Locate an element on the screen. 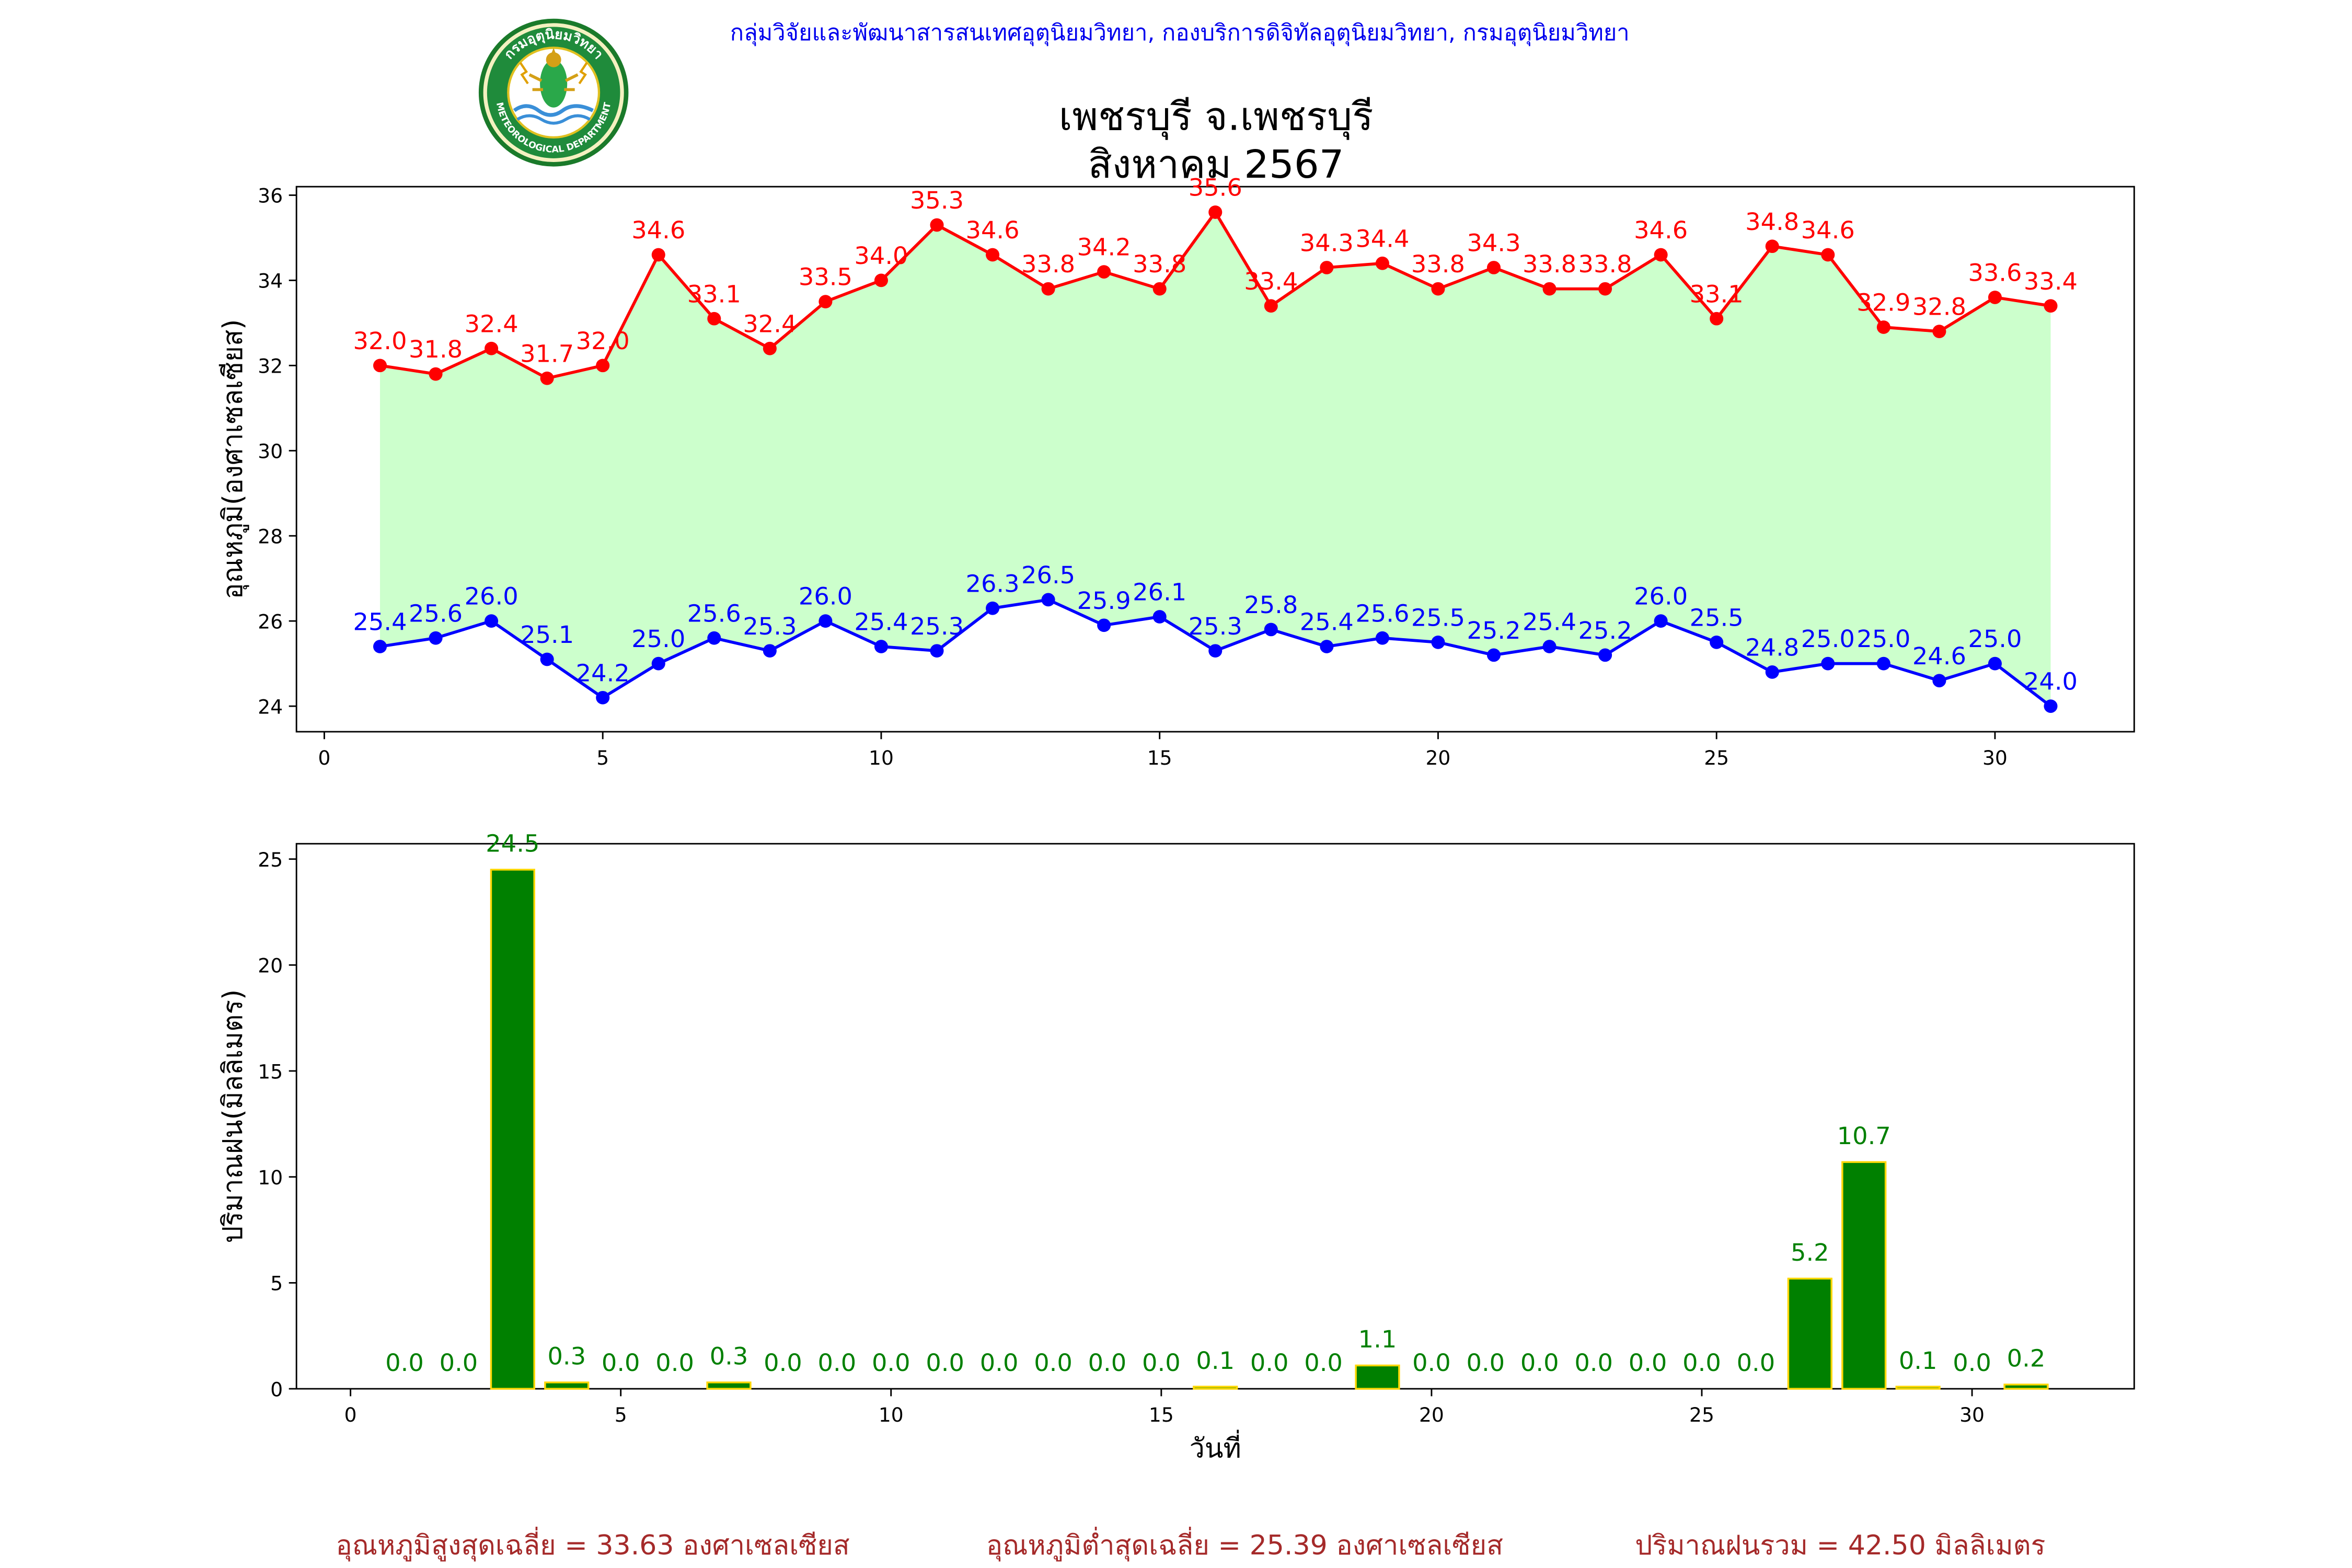 The width and height of the screenshot is (2352, 1568). rain-x-tick-label: 0 is located at coordinates (350, 1414).